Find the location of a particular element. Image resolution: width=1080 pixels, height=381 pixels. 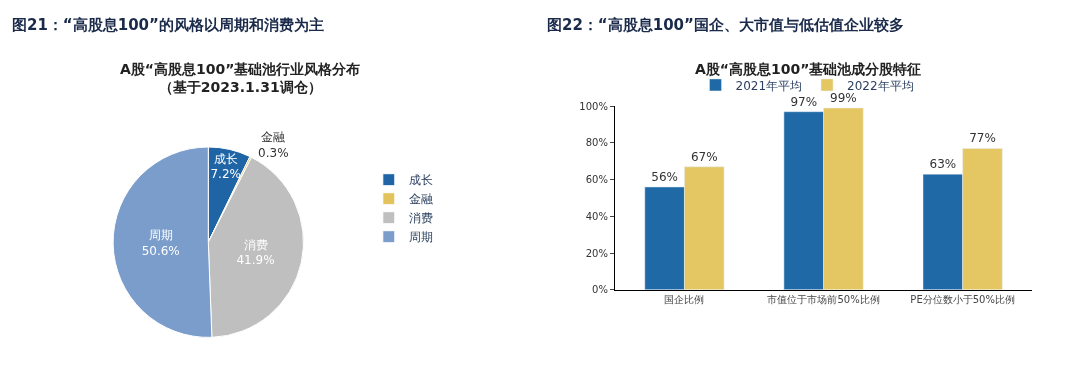

x-tick-label: PE分位数小于50%比例 is located at coordinates (962, 299).